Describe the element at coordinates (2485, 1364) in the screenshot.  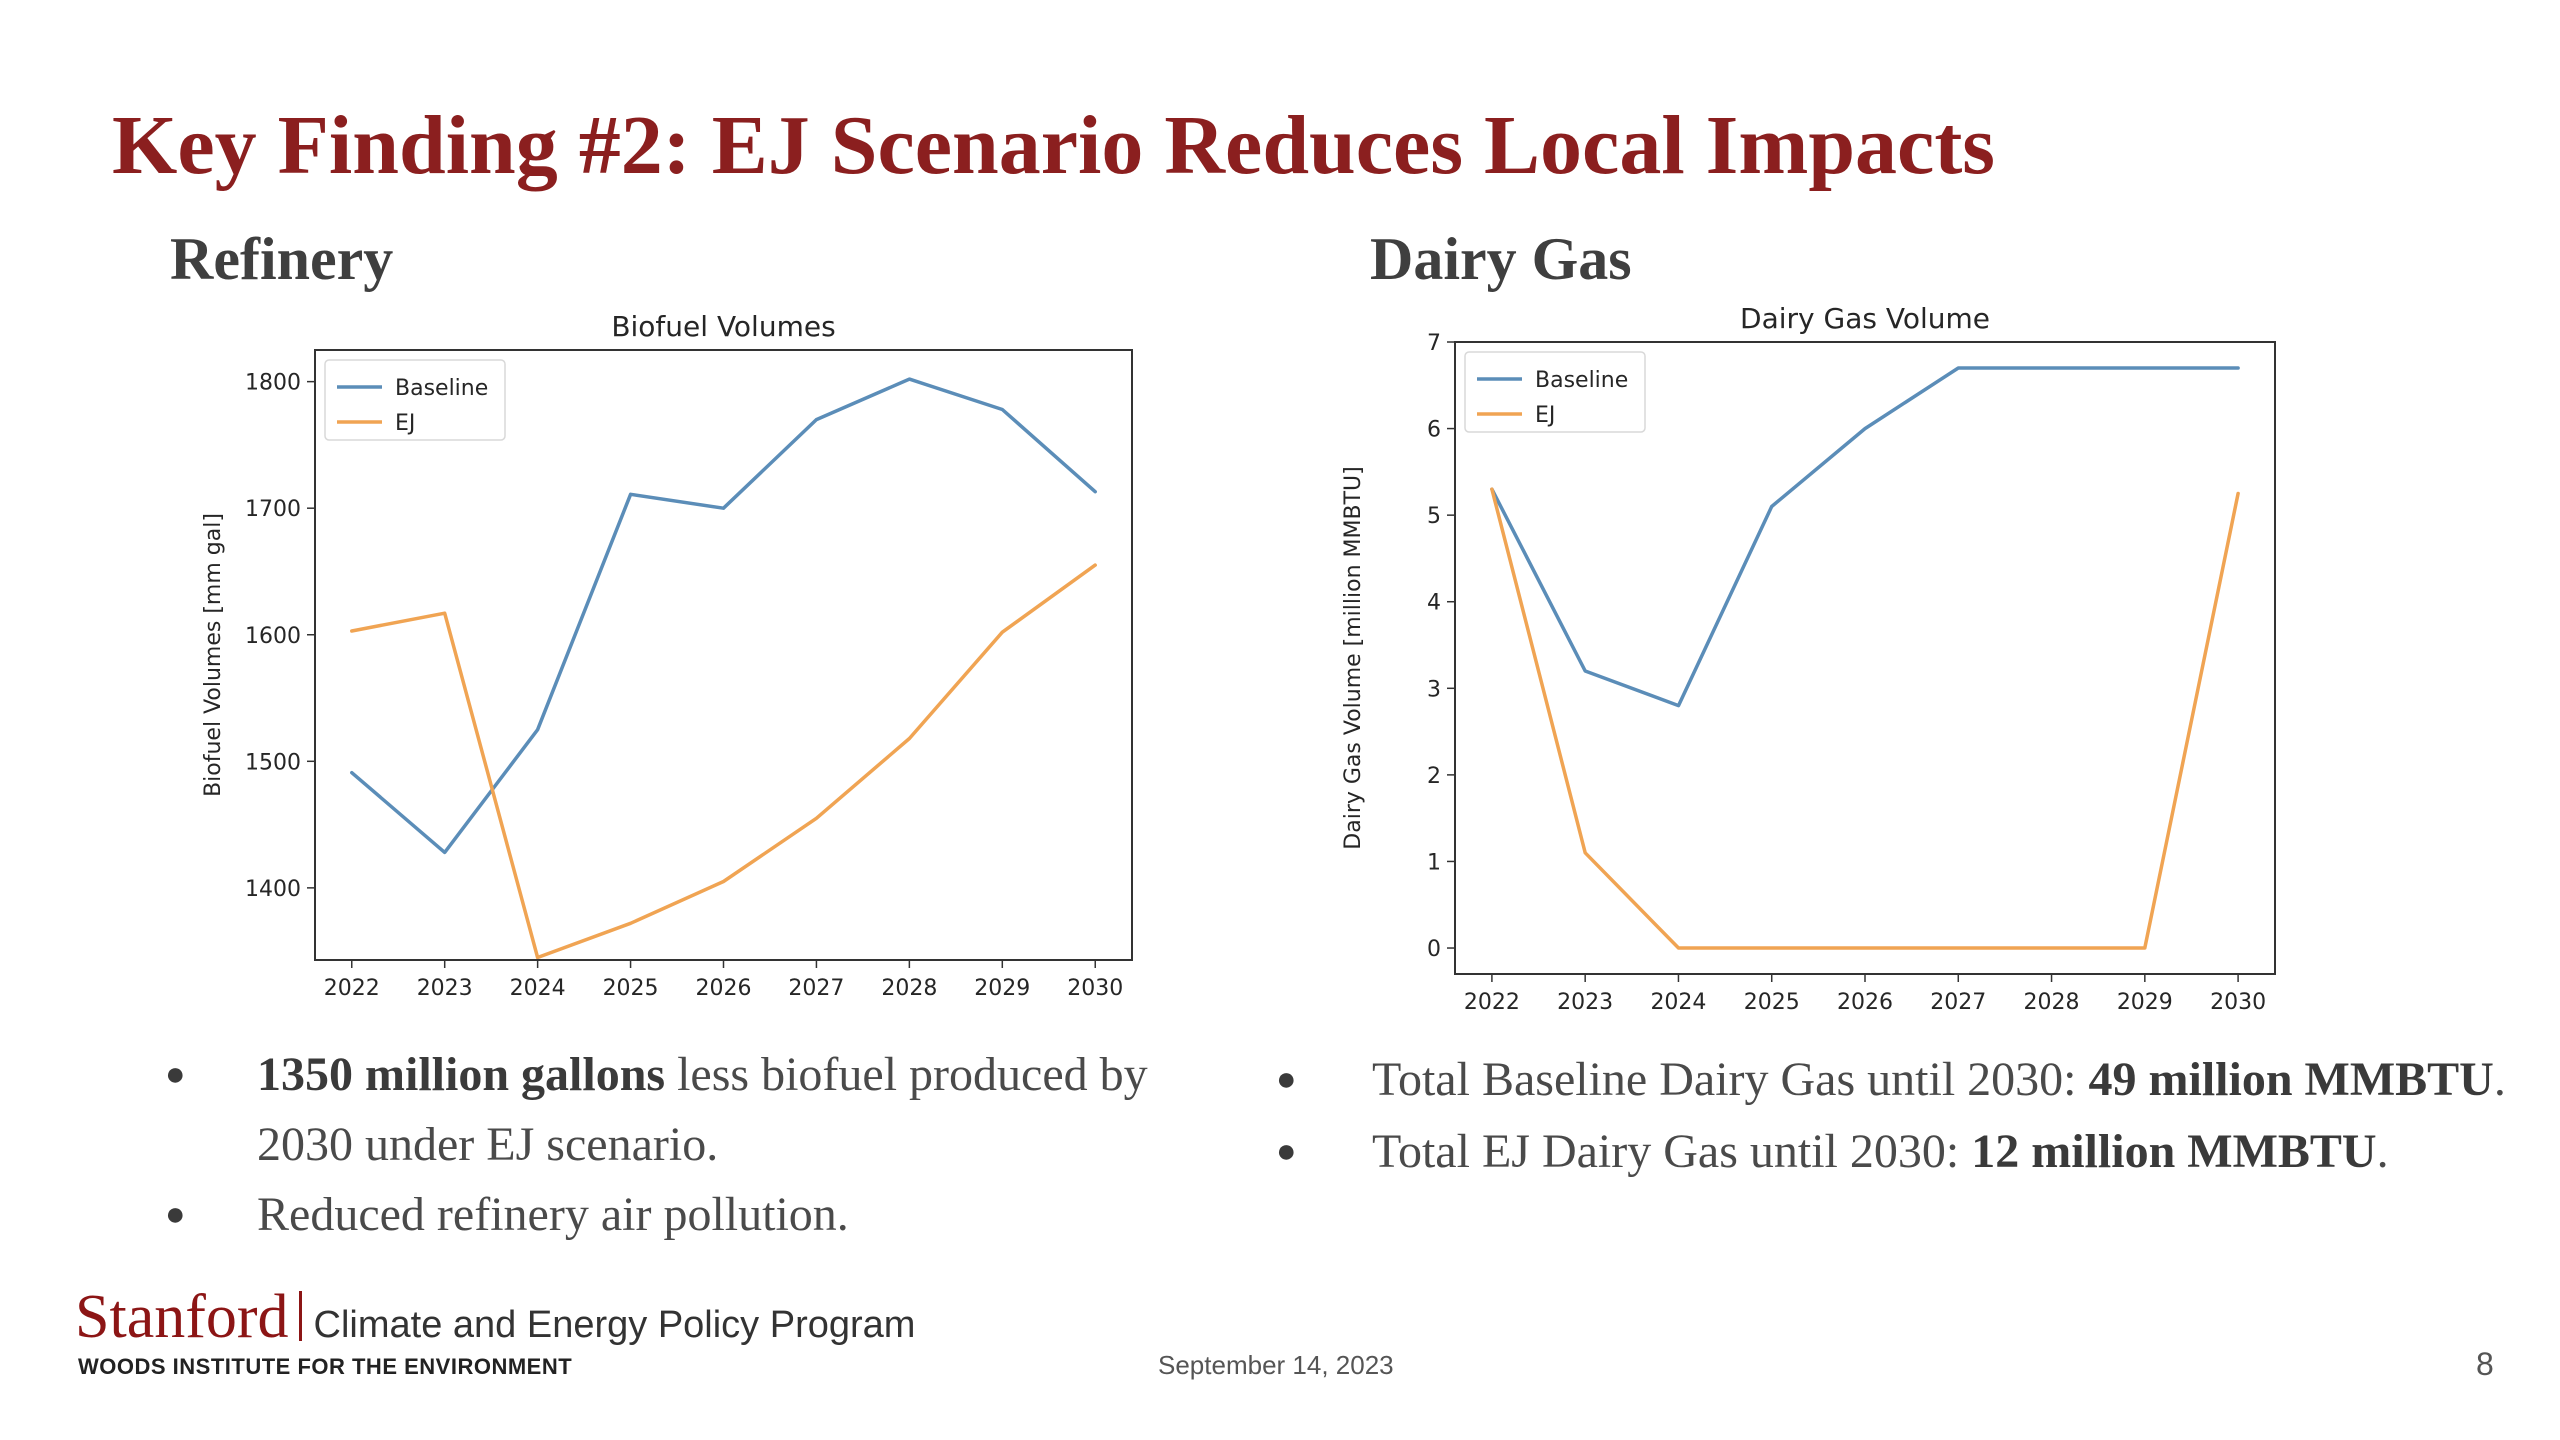
I see `page-number: 8` at that location.